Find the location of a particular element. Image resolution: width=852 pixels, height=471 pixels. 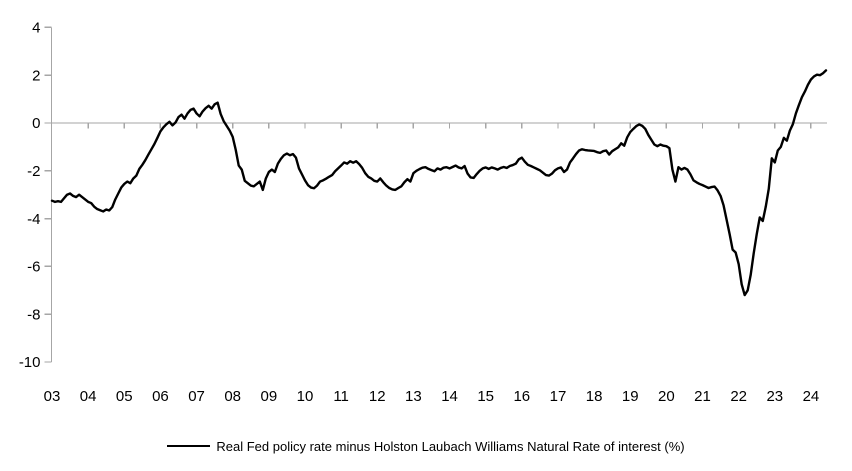

x-axis-tick-label: 21 is located at coordinates (702, 396).